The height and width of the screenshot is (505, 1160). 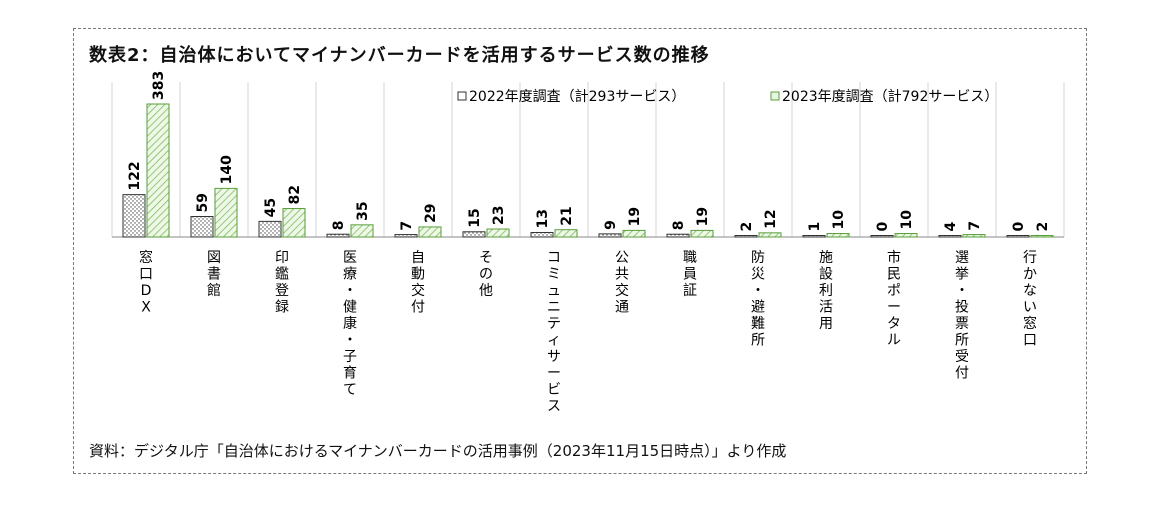 What do you see at coordinates (363, 210) in the screenshot?
I see `data-label-2023: 35` at bounding box center [363, 210].